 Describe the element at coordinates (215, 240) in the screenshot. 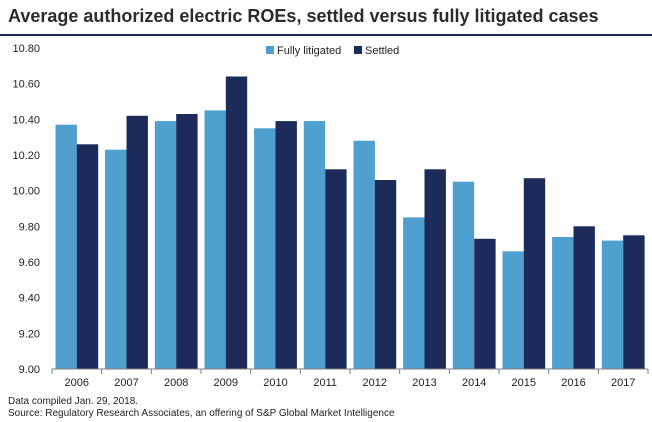

I see `bar-fully-litigated-2009` at that location.